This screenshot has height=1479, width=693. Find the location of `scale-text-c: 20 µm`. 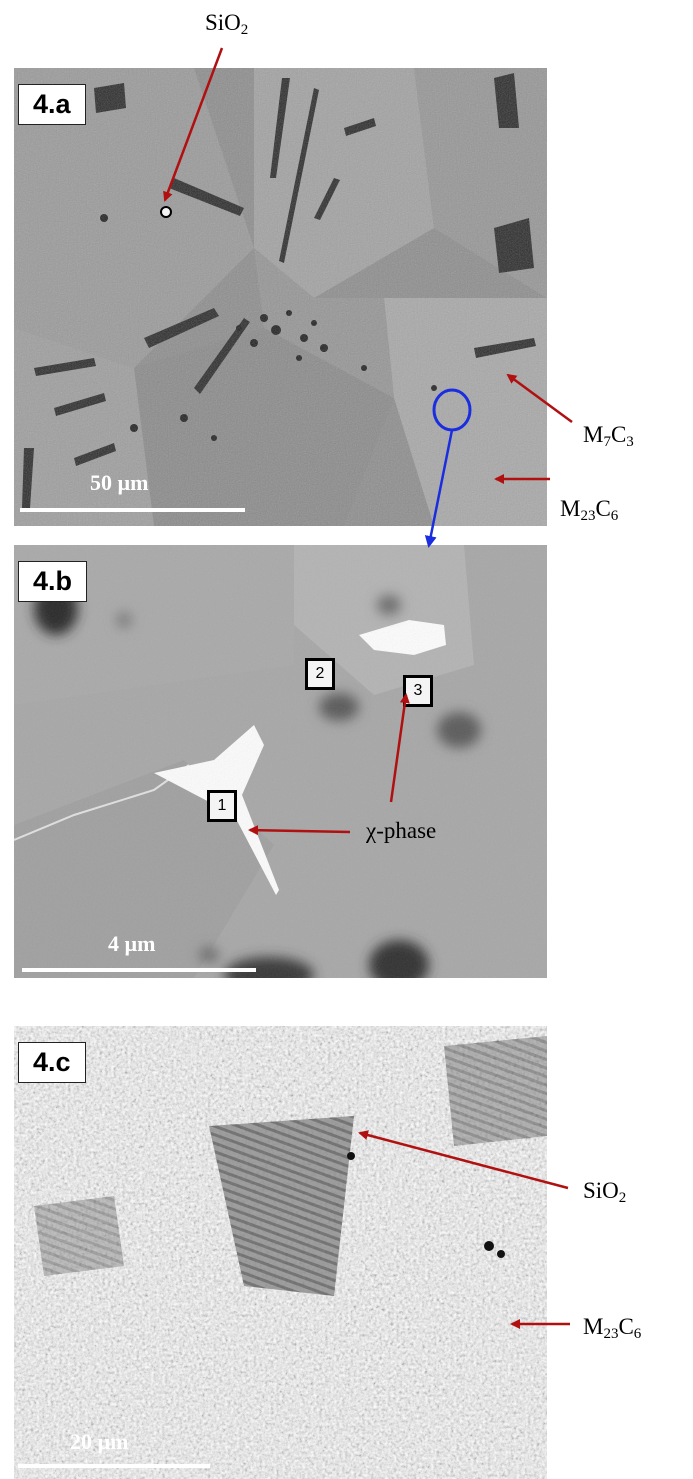

scale-text-c: 20 µm is located at coordinates (99, 1441).